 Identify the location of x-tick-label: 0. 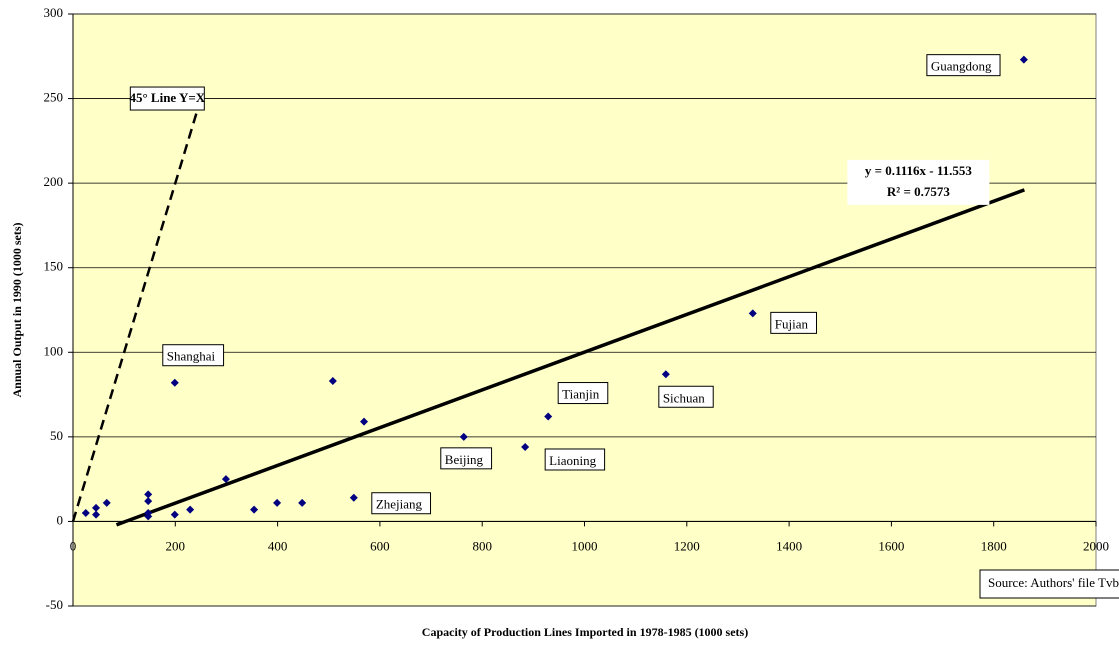
(73, 545).